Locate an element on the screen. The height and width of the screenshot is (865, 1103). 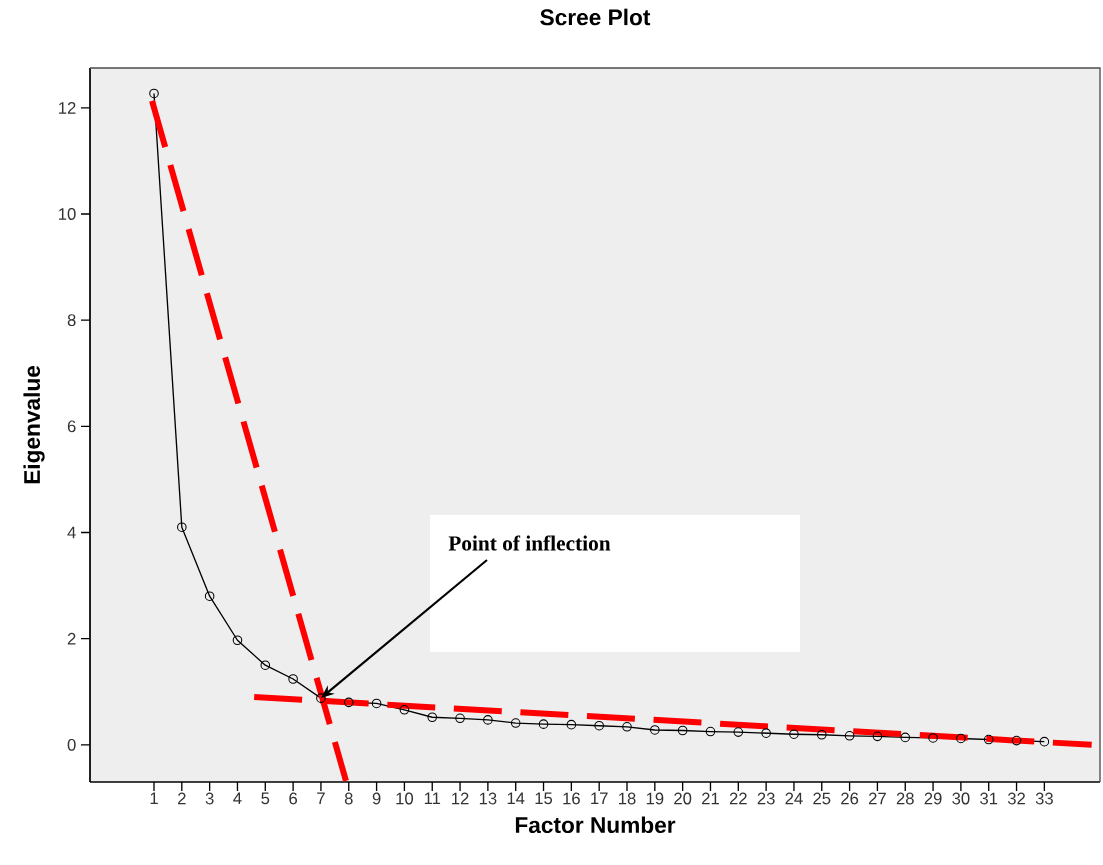
x-axis-title: Factor Number is located at coordinates (595, 825).